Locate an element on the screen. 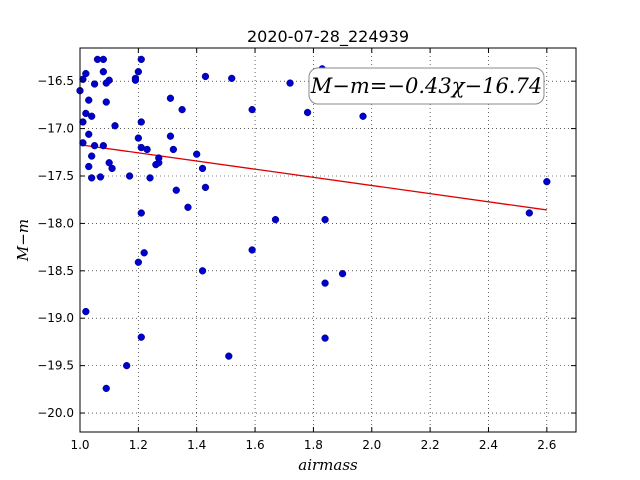 The image size is (640, 480). y-tick-label: −18.5 is located at coordinates (55, 271).